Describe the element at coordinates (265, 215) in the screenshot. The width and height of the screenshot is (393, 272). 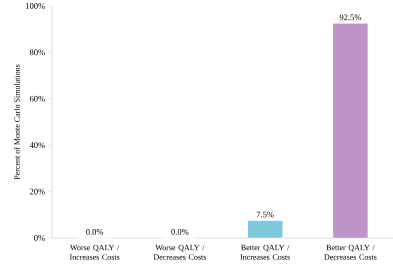
I see `data-label: 7.5%` at that location.